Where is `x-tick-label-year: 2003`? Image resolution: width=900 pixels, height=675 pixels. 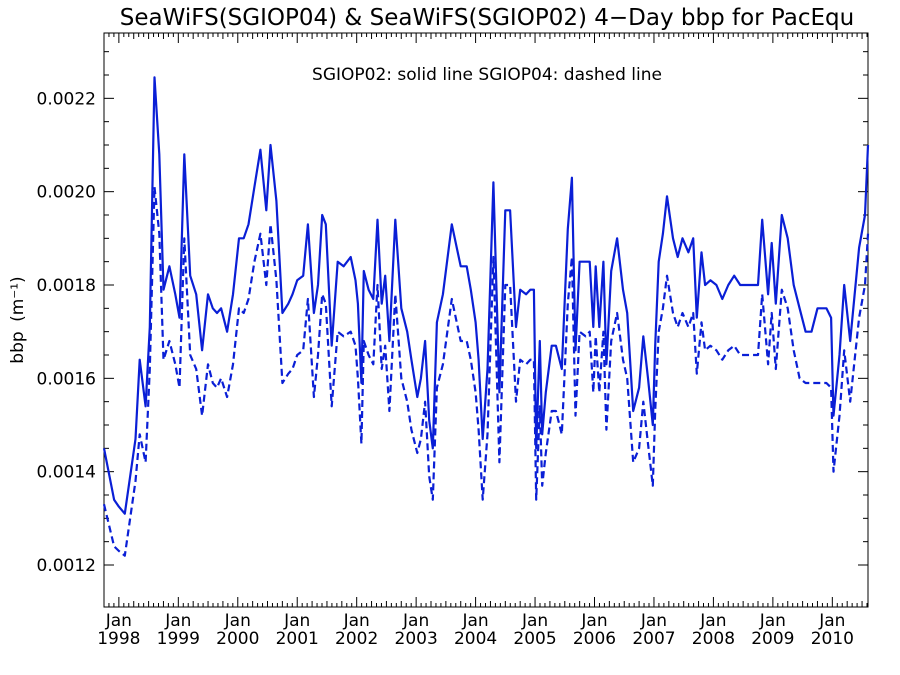 x-tick-label-year: 2003 is located at coordinates (416, 639).